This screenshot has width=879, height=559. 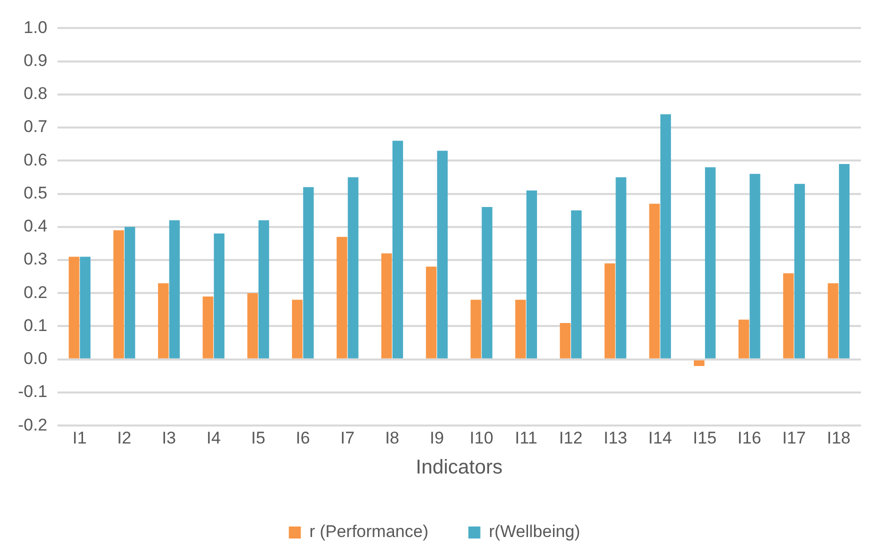 I want to click on x-tick-label: I16, so click(x=750, y=438).